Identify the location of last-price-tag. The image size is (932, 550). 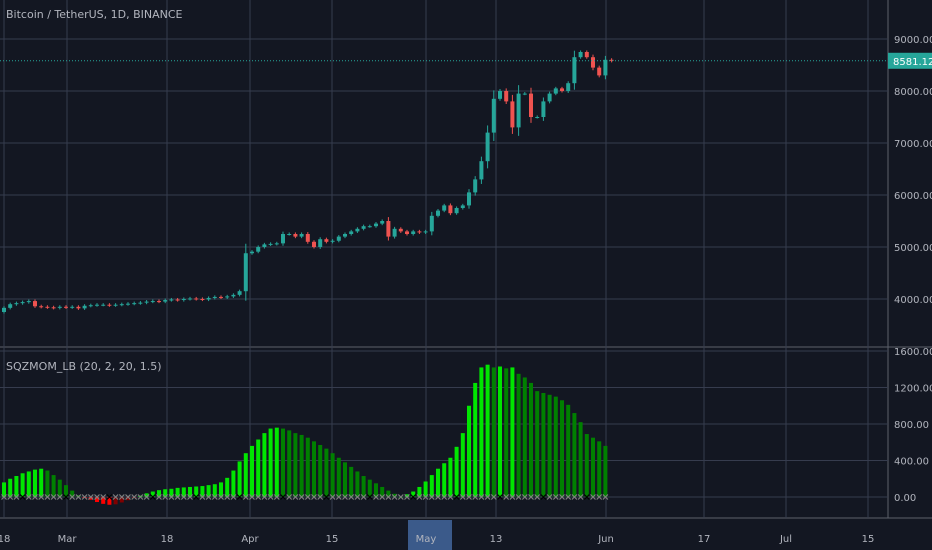
(910, 60).